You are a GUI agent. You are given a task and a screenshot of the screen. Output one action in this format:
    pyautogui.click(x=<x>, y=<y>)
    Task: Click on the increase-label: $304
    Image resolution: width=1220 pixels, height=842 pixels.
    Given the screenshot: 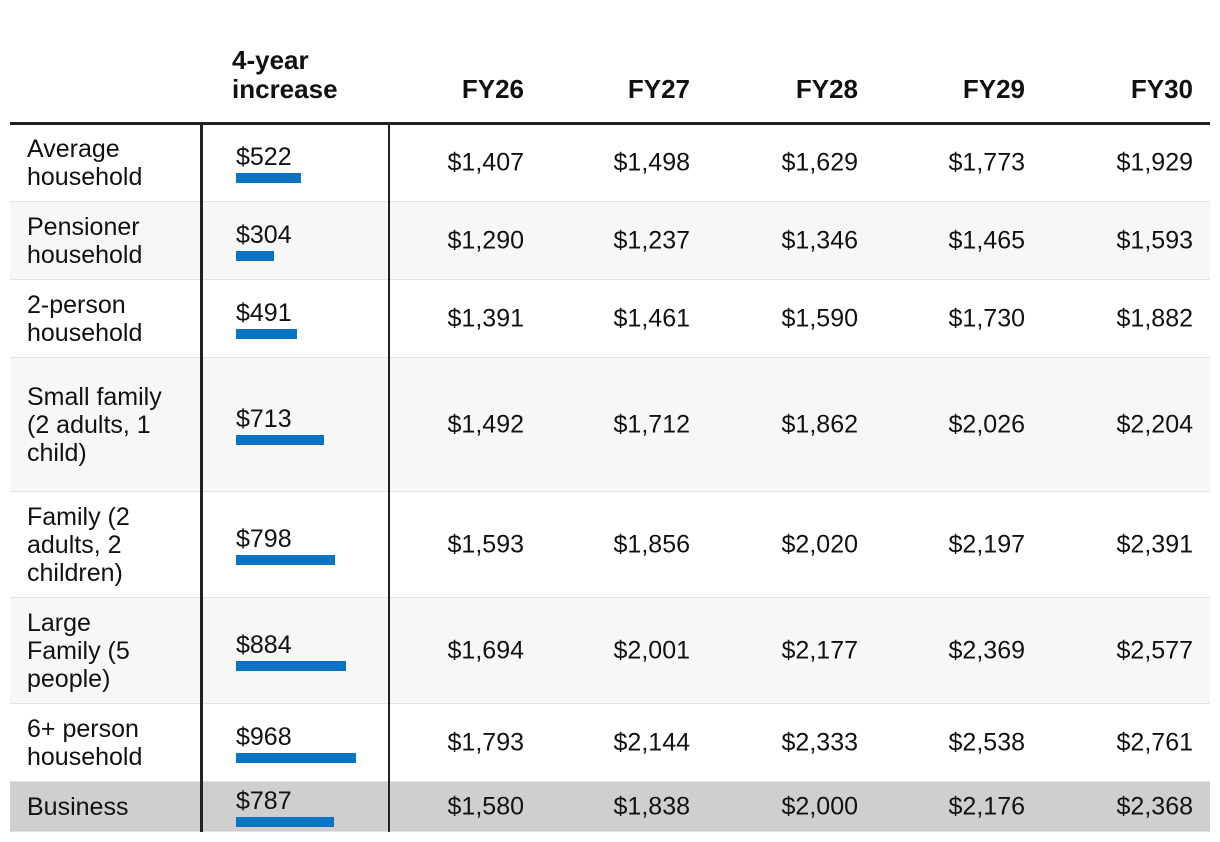 What is the action you would take?
    pyautogui.click(x=264, y=234)
    